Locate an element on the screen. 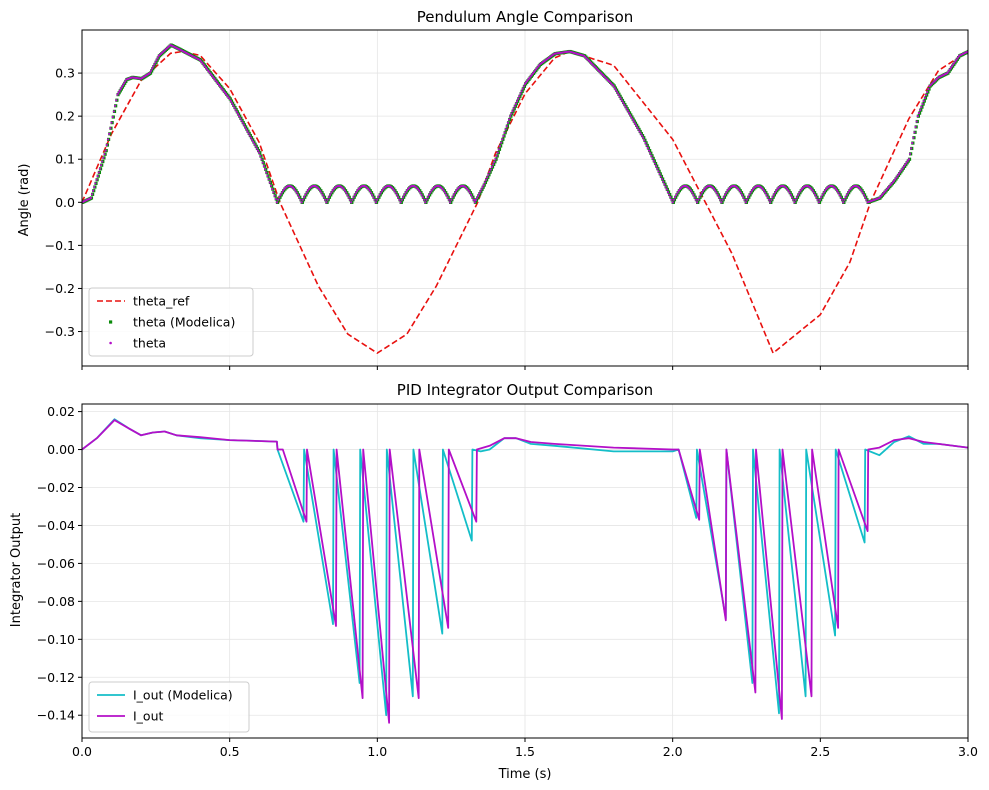  y-tick-label: −0.02 is located at coordinates (56, 487).